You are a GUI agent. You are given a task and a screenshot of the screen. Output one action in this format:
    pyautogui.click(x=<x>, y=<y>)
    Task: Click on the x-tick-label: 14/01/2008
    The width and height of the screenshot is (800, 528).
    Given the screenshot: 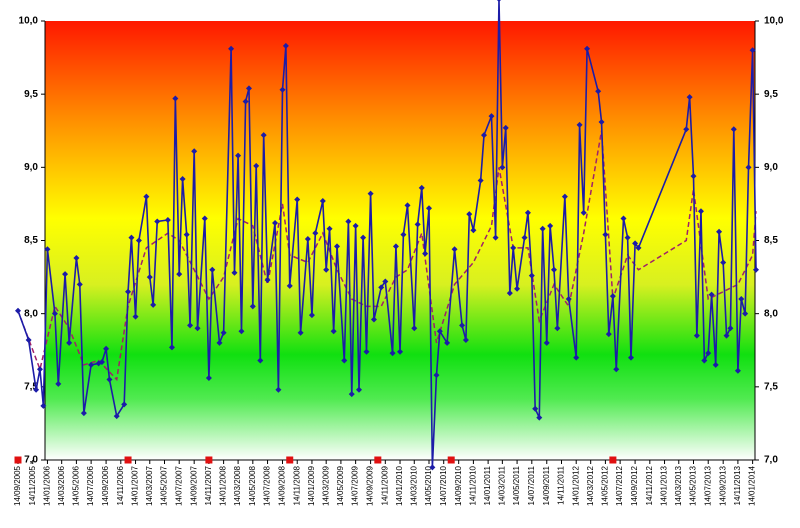 What is the action you would take?
    pyautogui.click(x=223, y=485)
    